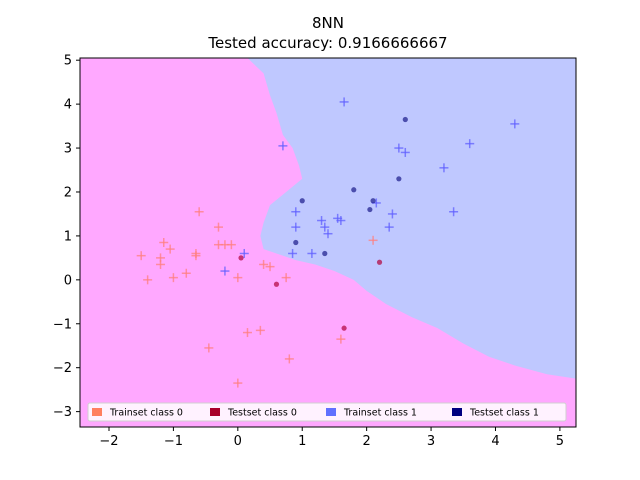 Image resolution: width=640 pixels, height=480 pixels. Describe the element at coordinates (173, 441) in the screenshot. I see `x-tick-label: −1` at that location.